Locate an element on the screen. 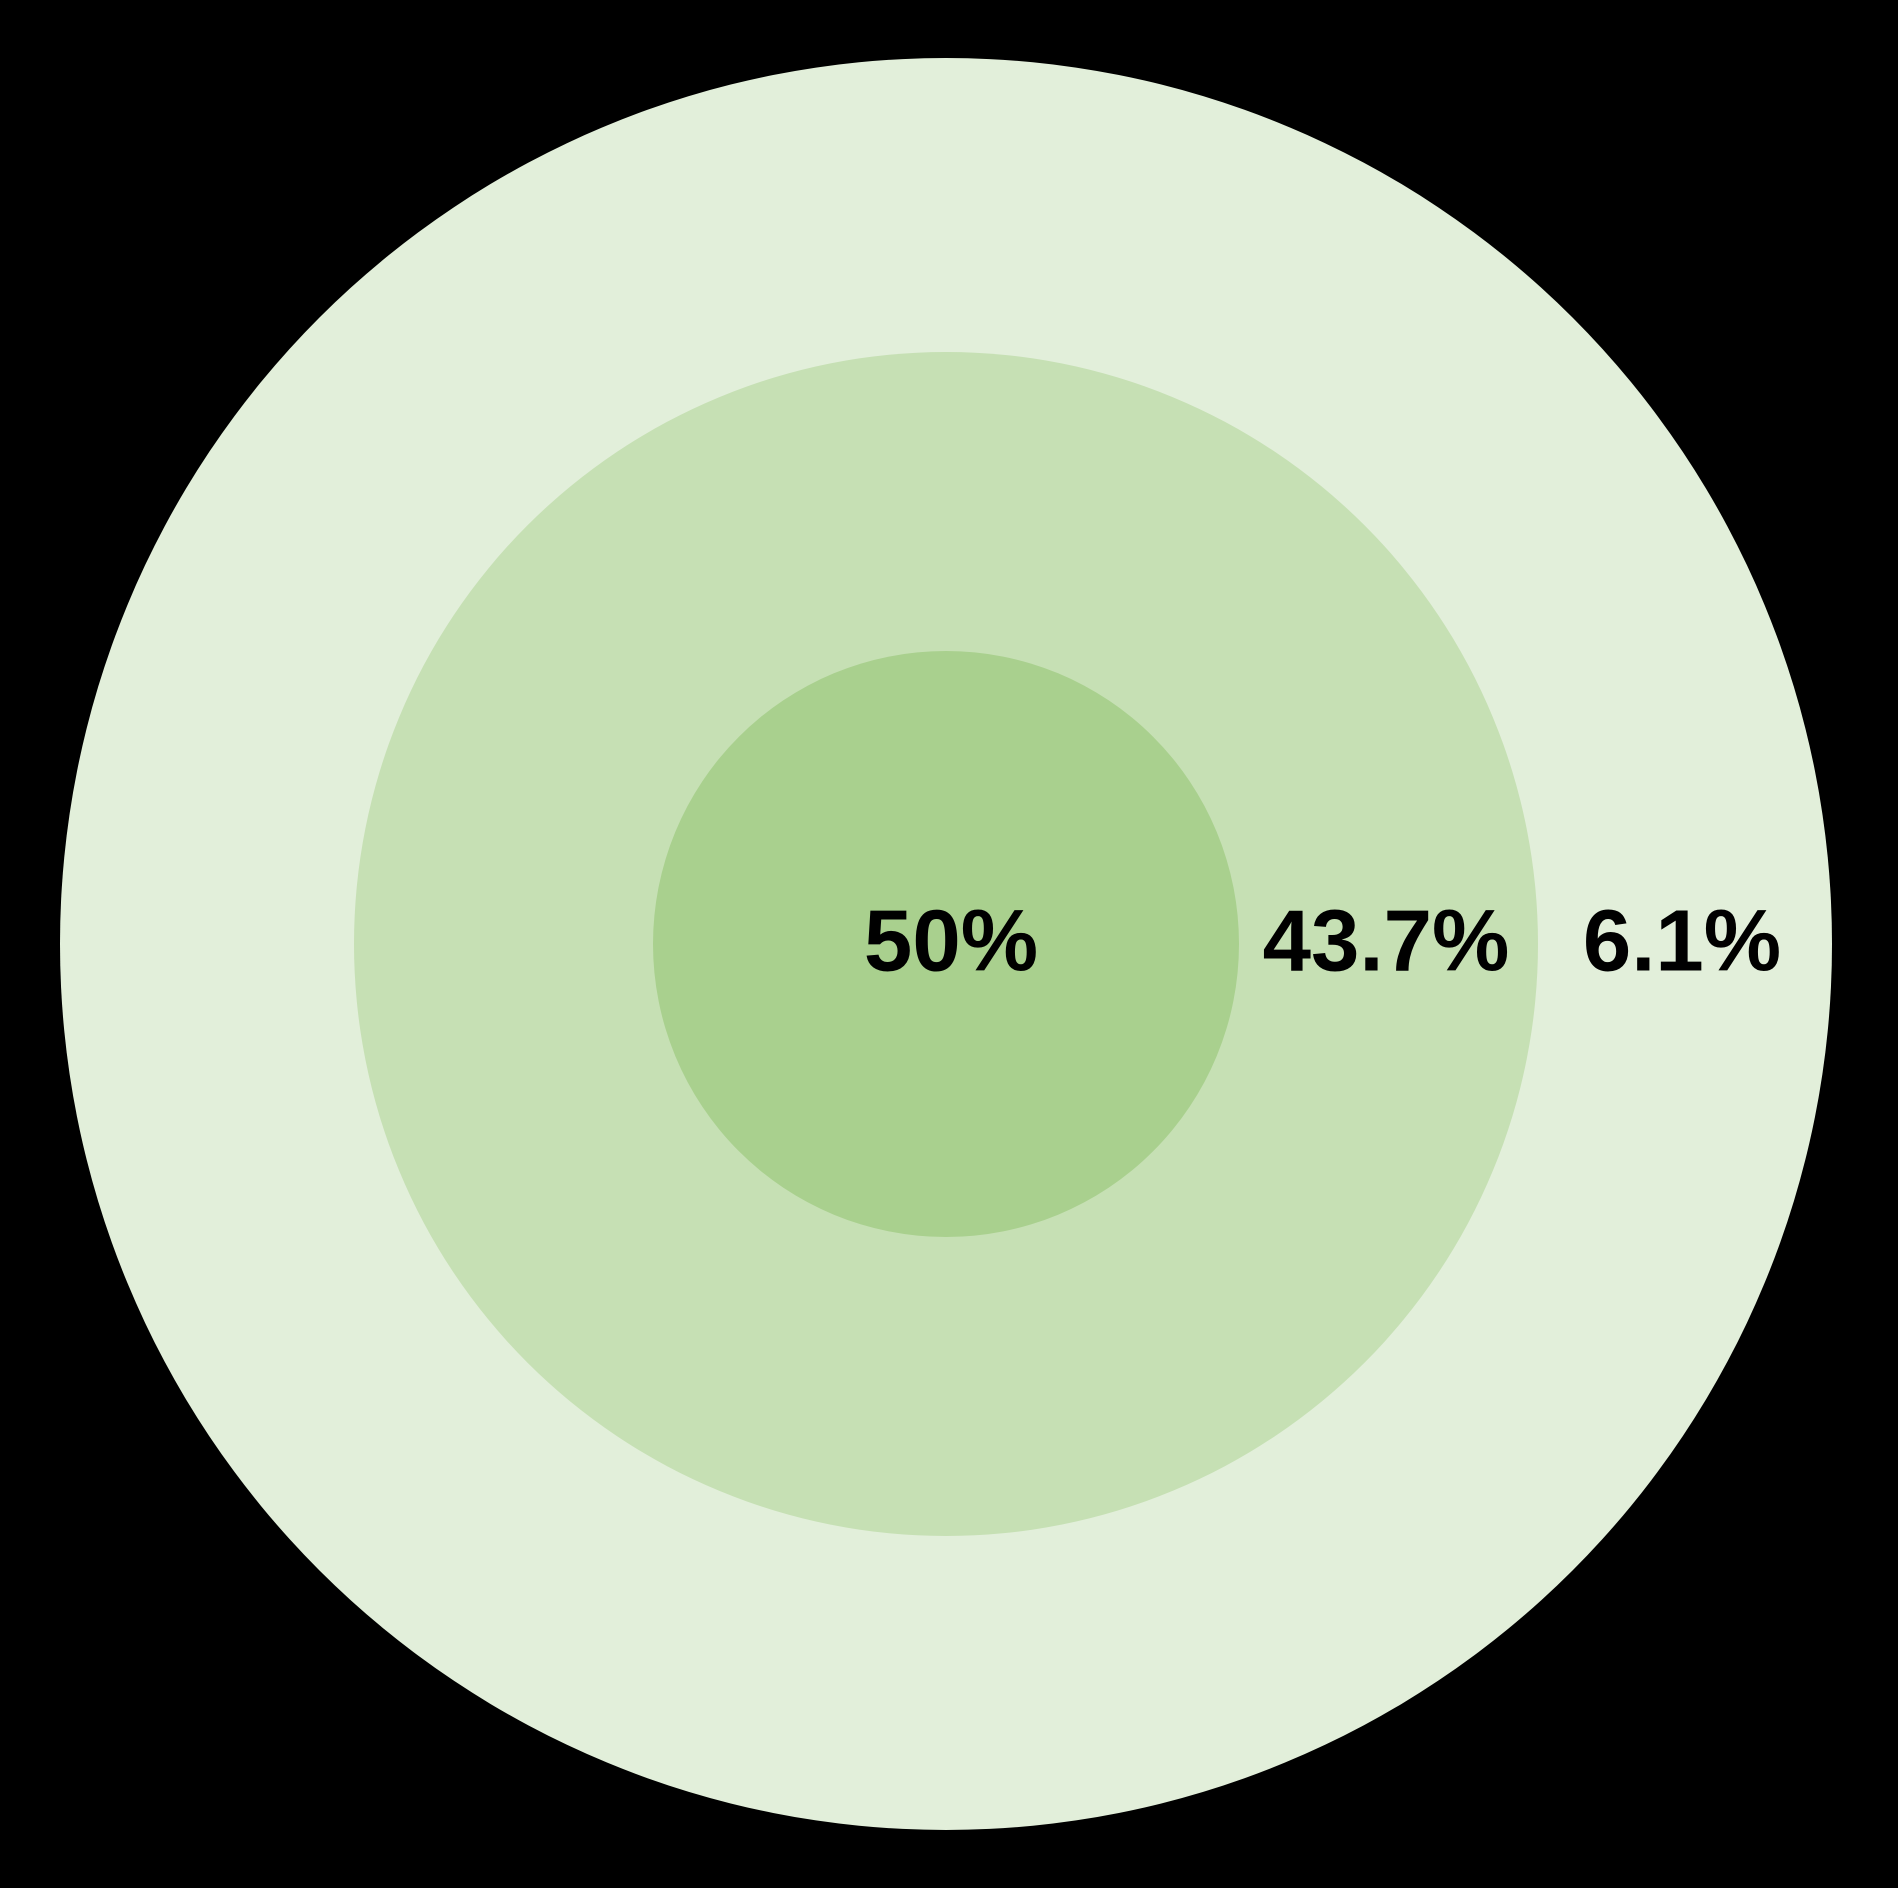  inner-circle is located at coordinates (946, 944).